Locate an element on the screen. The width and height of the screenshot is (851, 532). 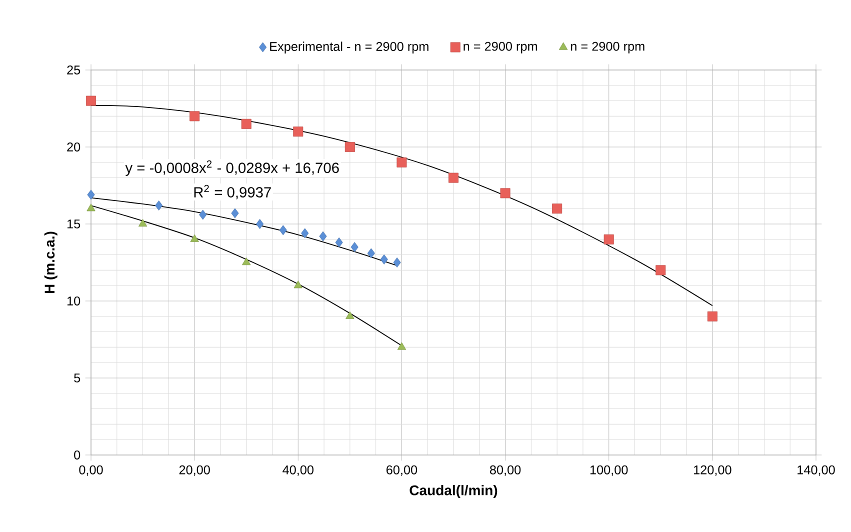
y-axis-title: H (m.c.a.) is located at coordinates (51, 263).